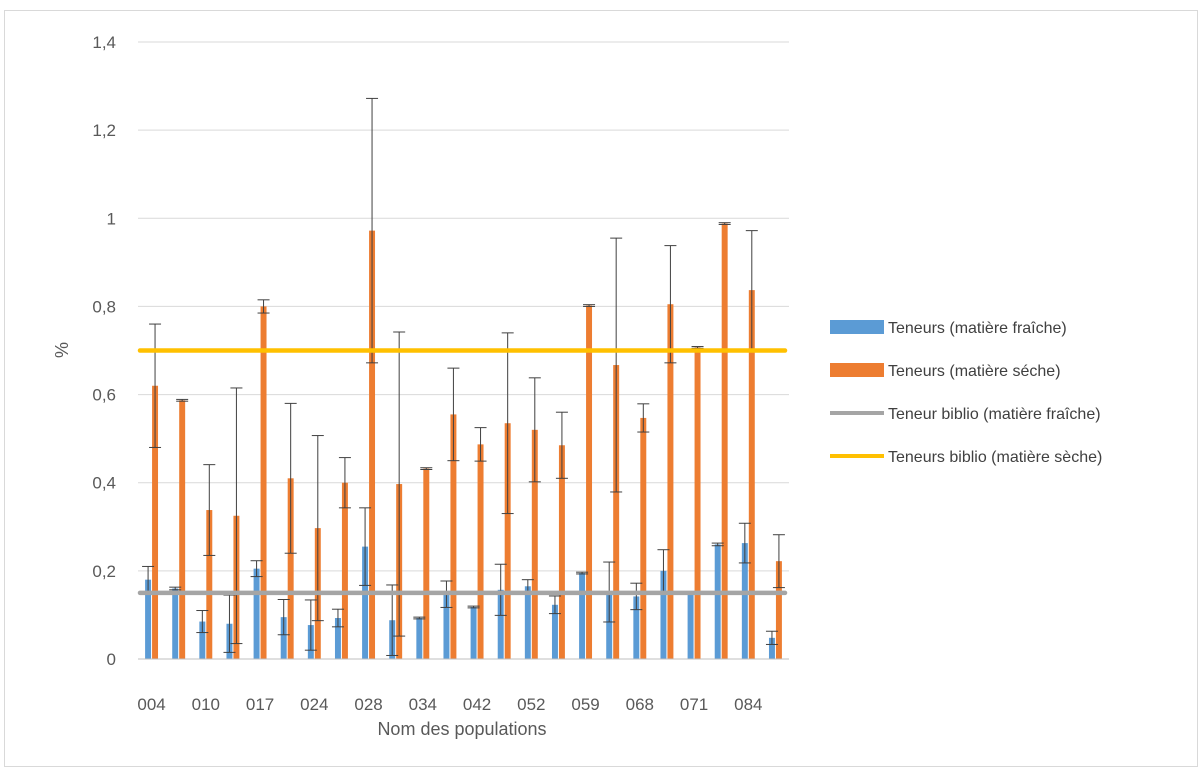 The width and height of the screenshot is (1202, 771). I want to click on y-tick-label: 1,4, so click(104, 42).